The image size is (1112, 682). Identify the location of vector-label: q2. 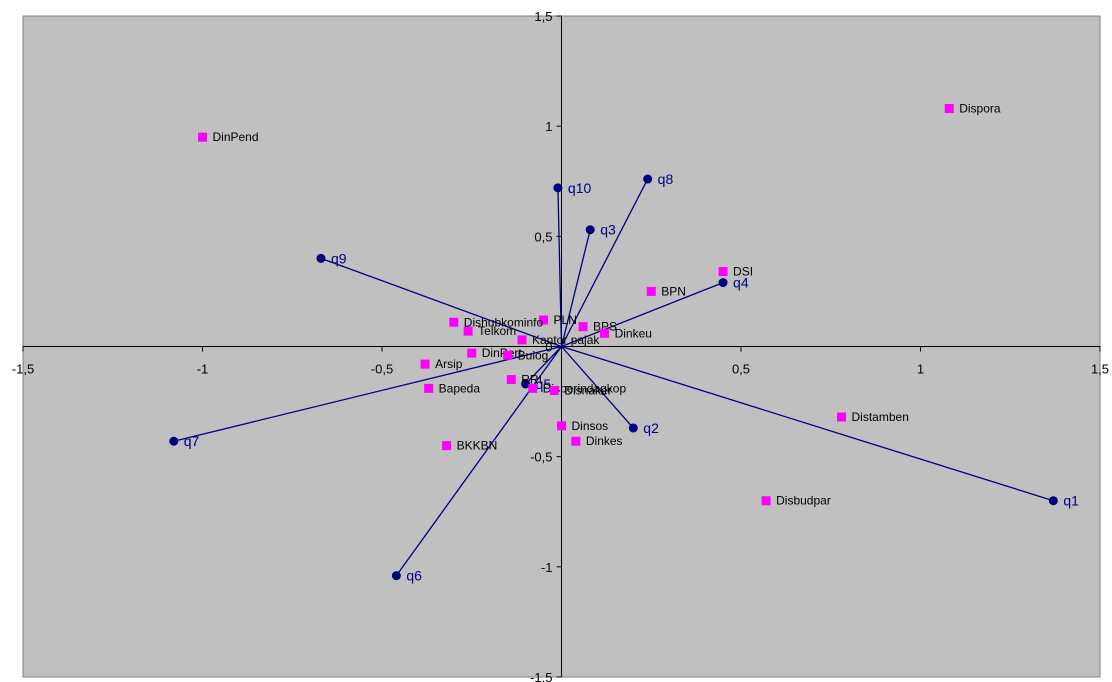
(651, 428).